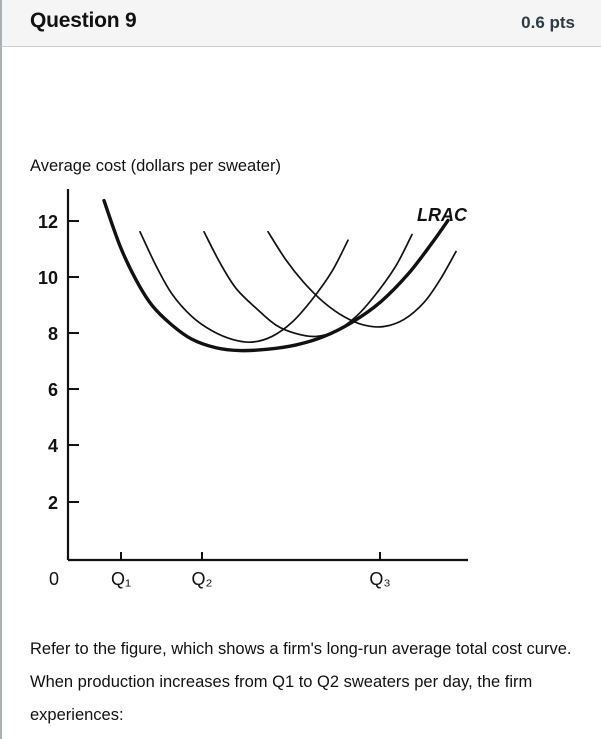  I want to click on question-points-badge: 0.6 pts, so click(548, 22).